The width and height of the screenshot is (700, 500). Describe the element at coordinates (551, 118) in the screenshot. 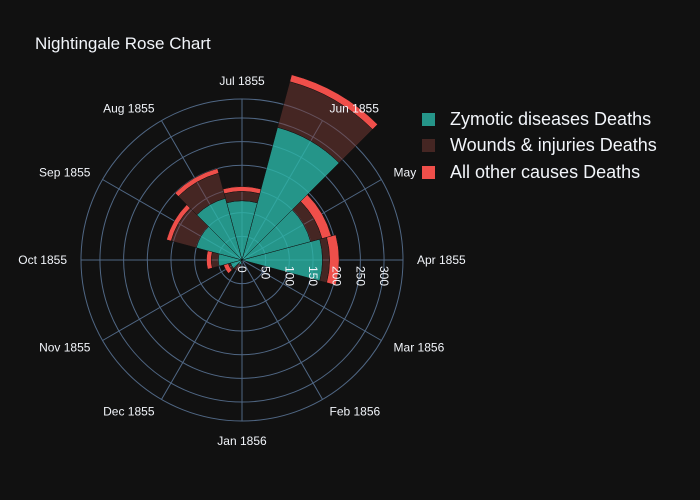

I see `legend-label-zymotic: Zymotic diseases Deaths` at that location.